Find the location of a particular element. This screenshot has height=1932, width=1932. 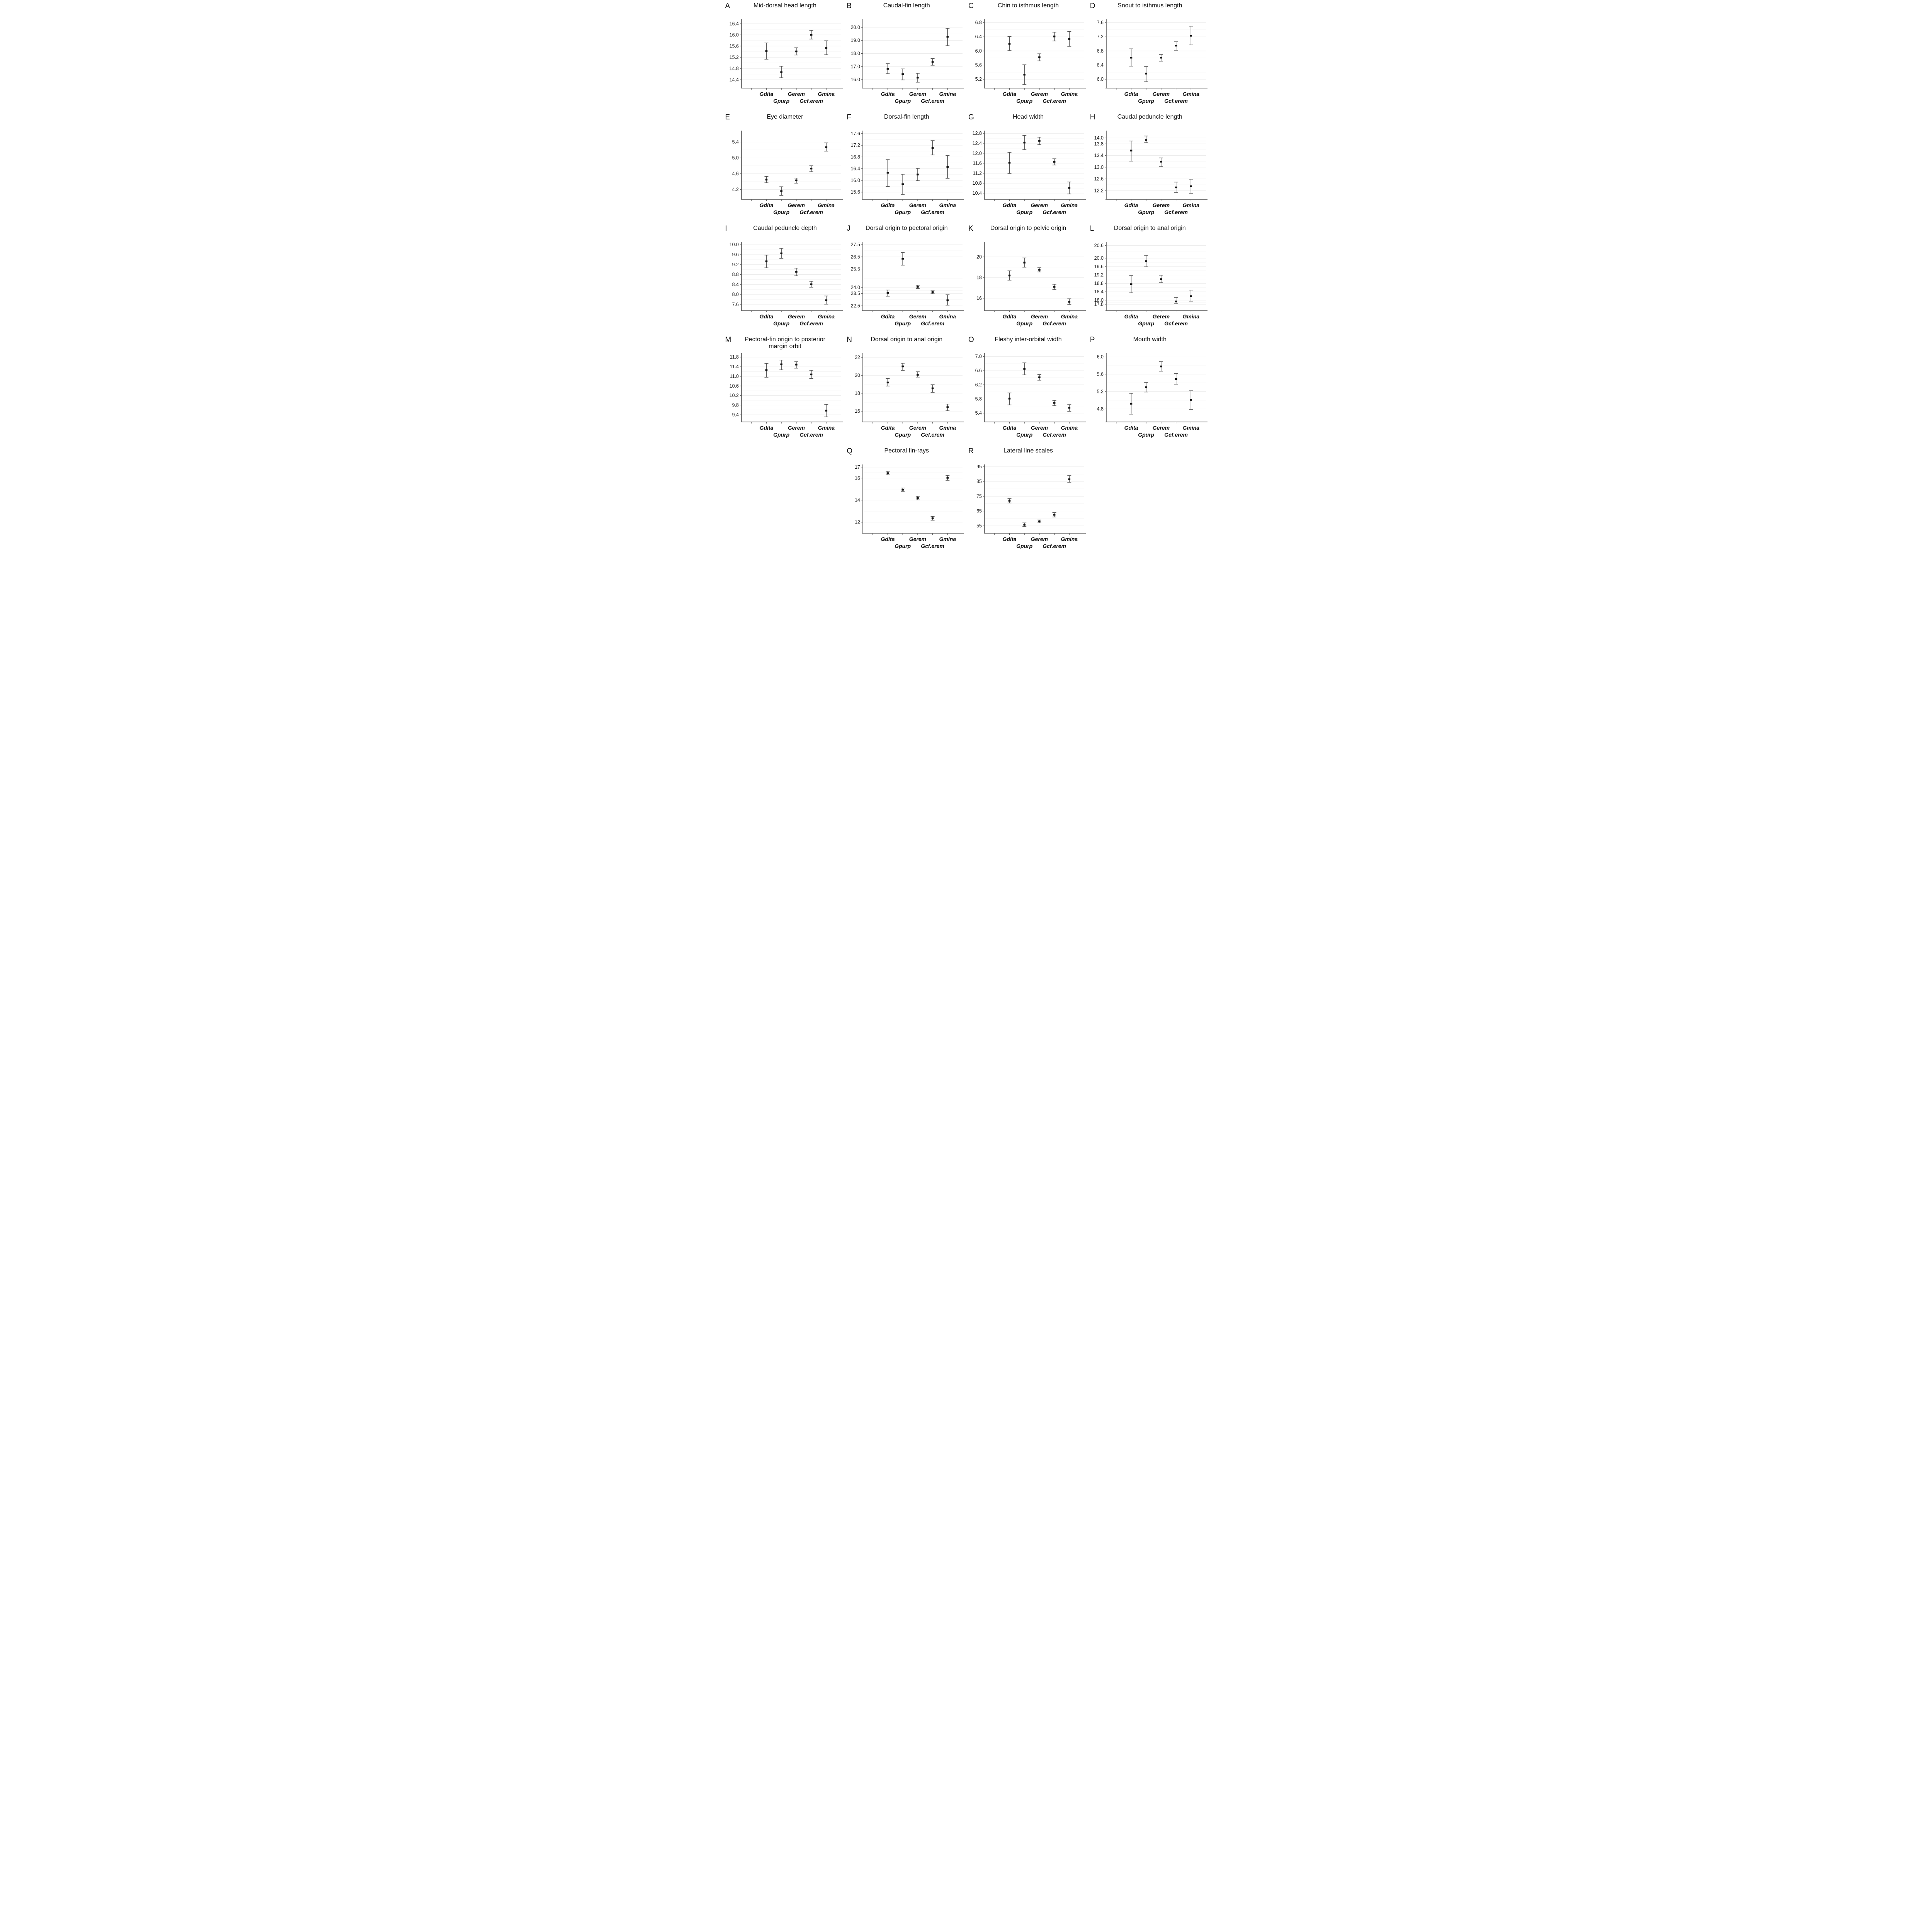

error-bar-Gdita is located at coordinates (766, 261).